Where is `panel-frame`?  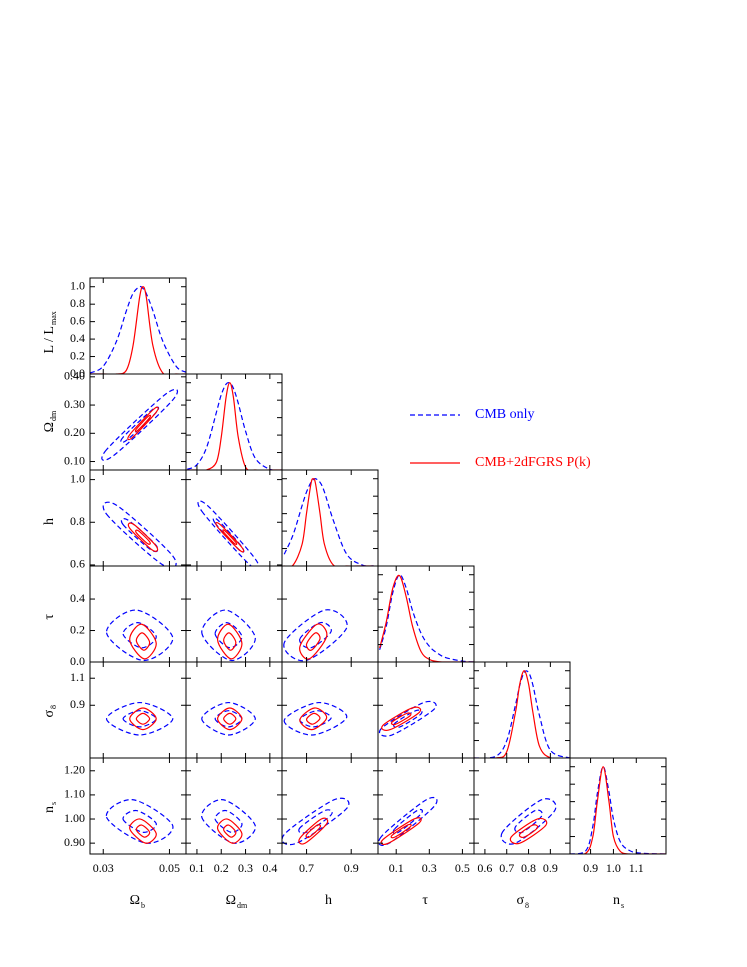
panel-frame is located at coordinates (618, 806).